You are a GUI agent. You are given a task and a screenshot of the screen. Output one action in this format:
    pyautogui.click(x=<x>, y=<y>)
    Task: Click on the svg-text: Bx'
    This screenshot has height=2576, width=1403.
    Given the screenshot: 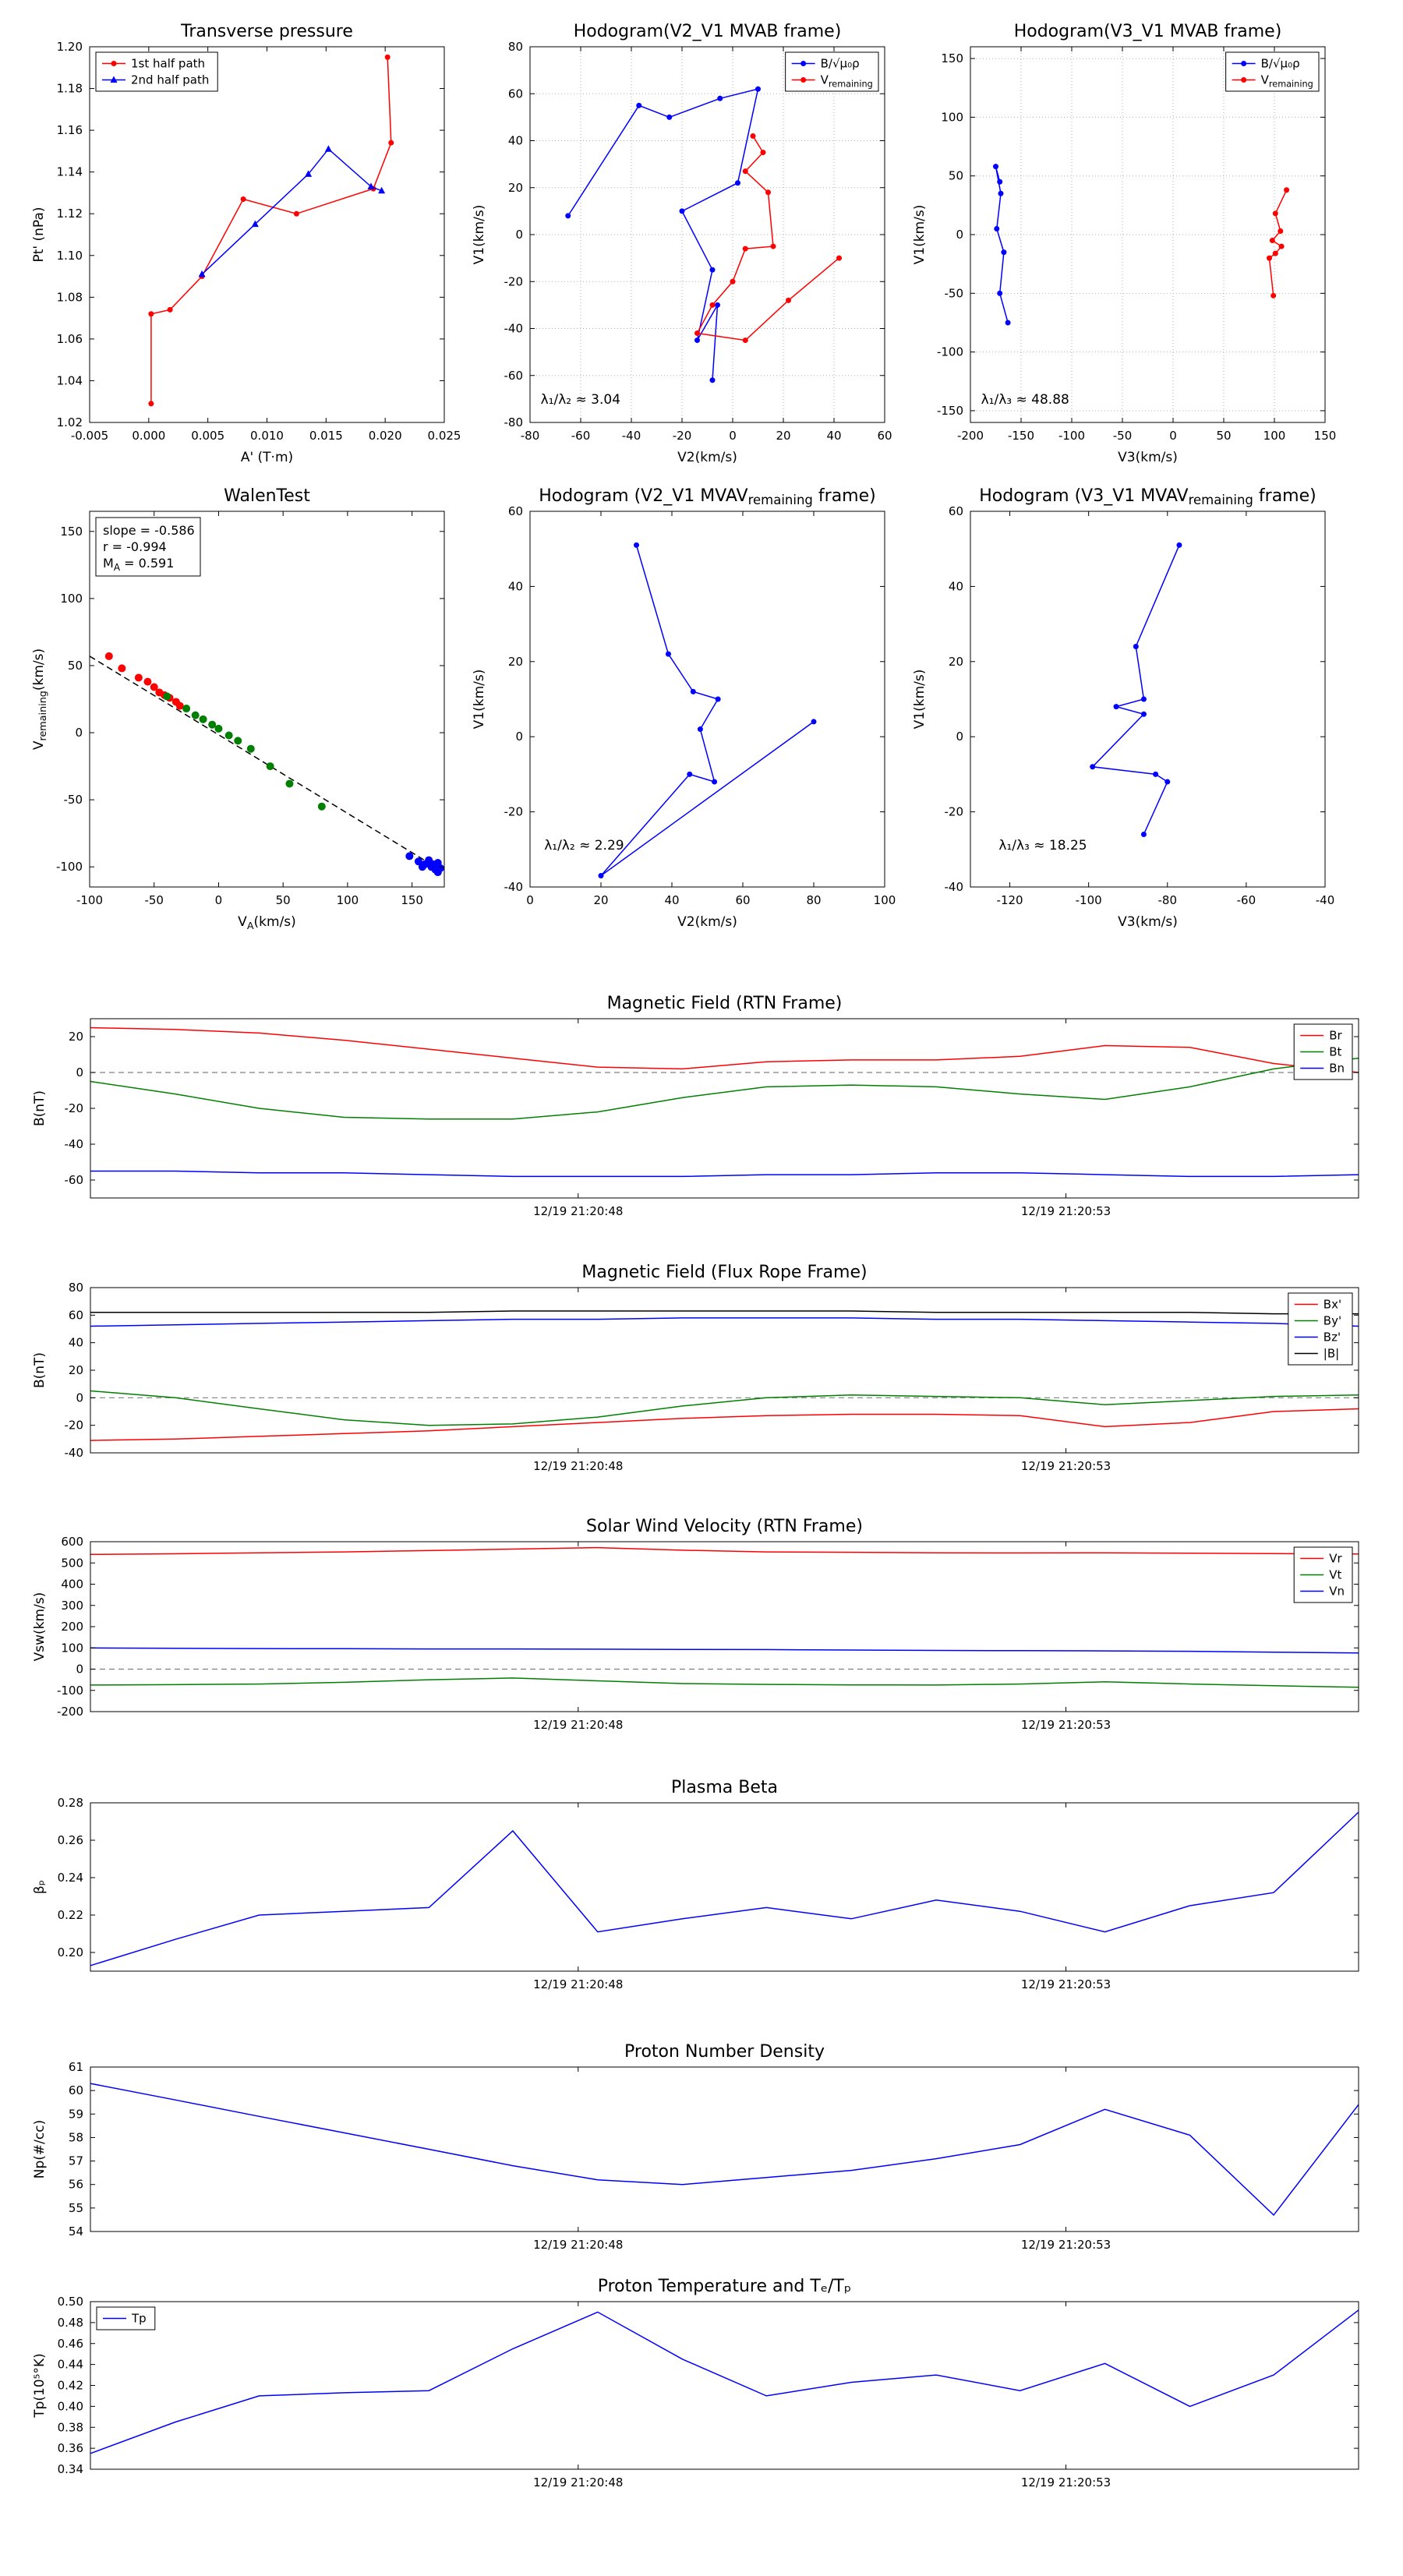 What is the action you would take?
    pyautogui.click(x=1332, y=1305)
    